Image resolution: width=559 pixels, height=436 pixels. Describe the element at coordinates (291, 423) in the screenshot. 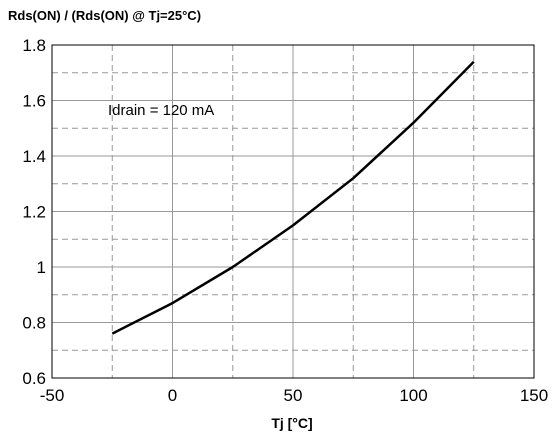

I see `x-axis-label: Tj [°C]` at that location.